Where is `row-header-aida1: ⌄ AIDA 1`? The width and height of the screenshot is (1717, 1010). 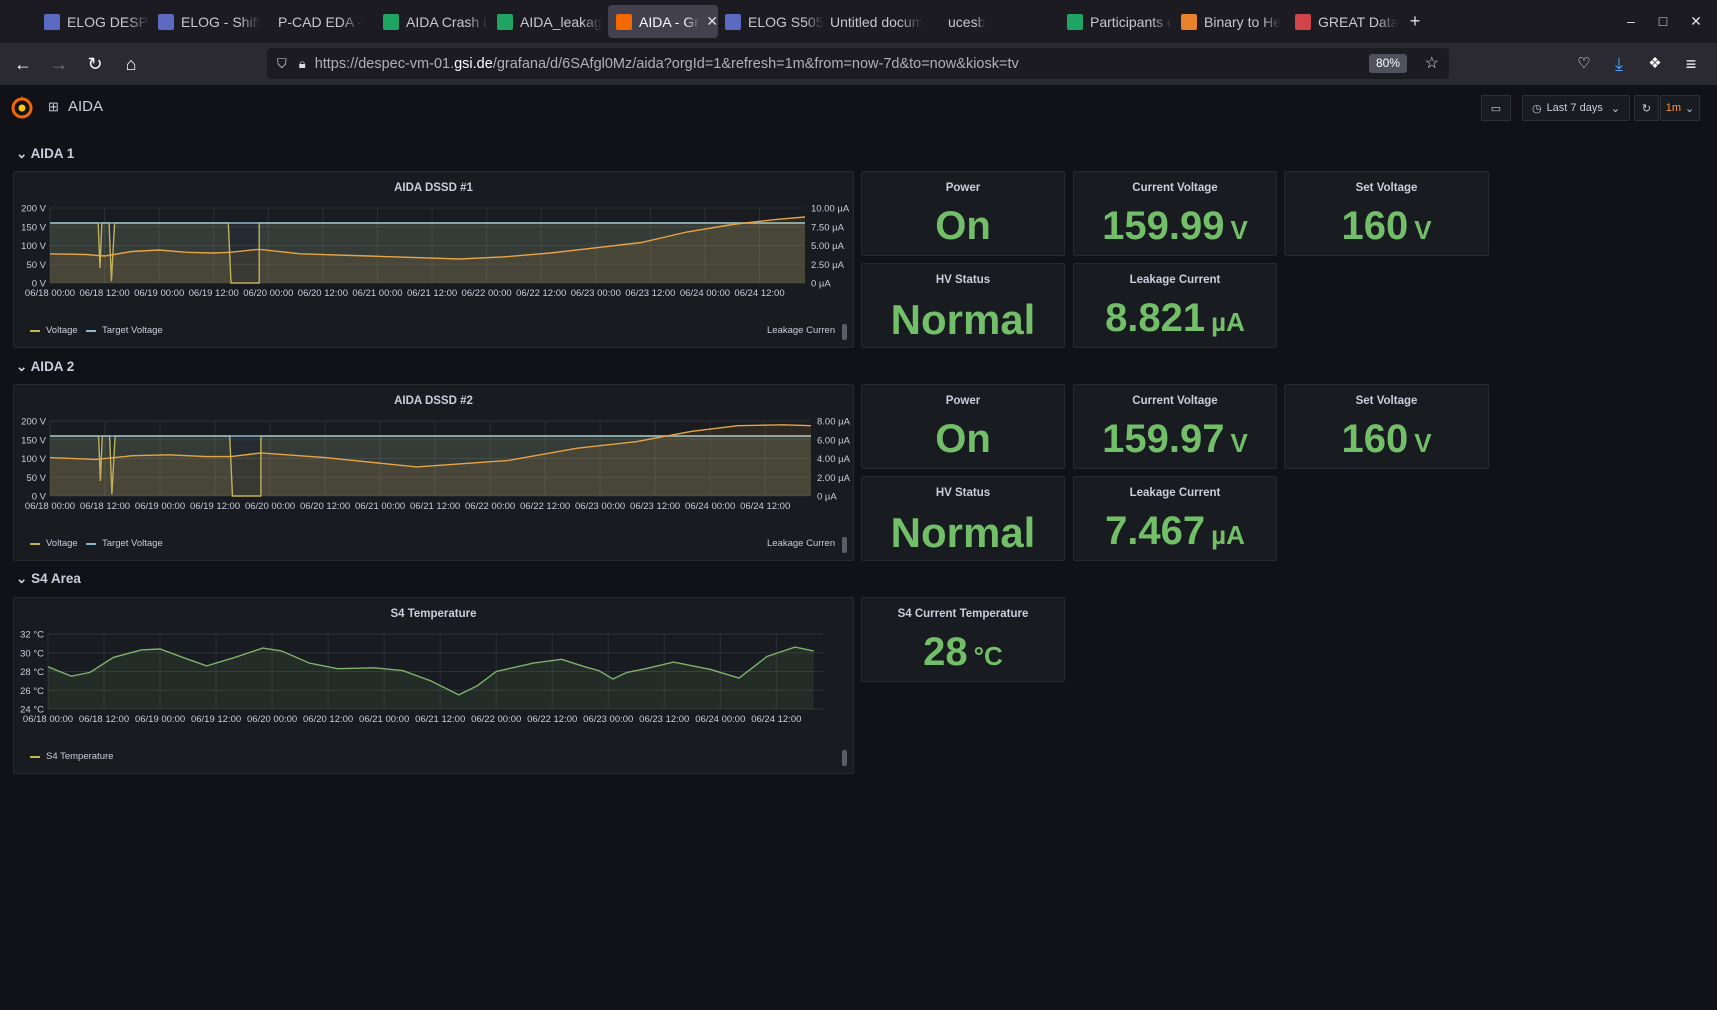 row-header-aida1: ⌄ AIDA 1 is located at coordinates (45, 154).